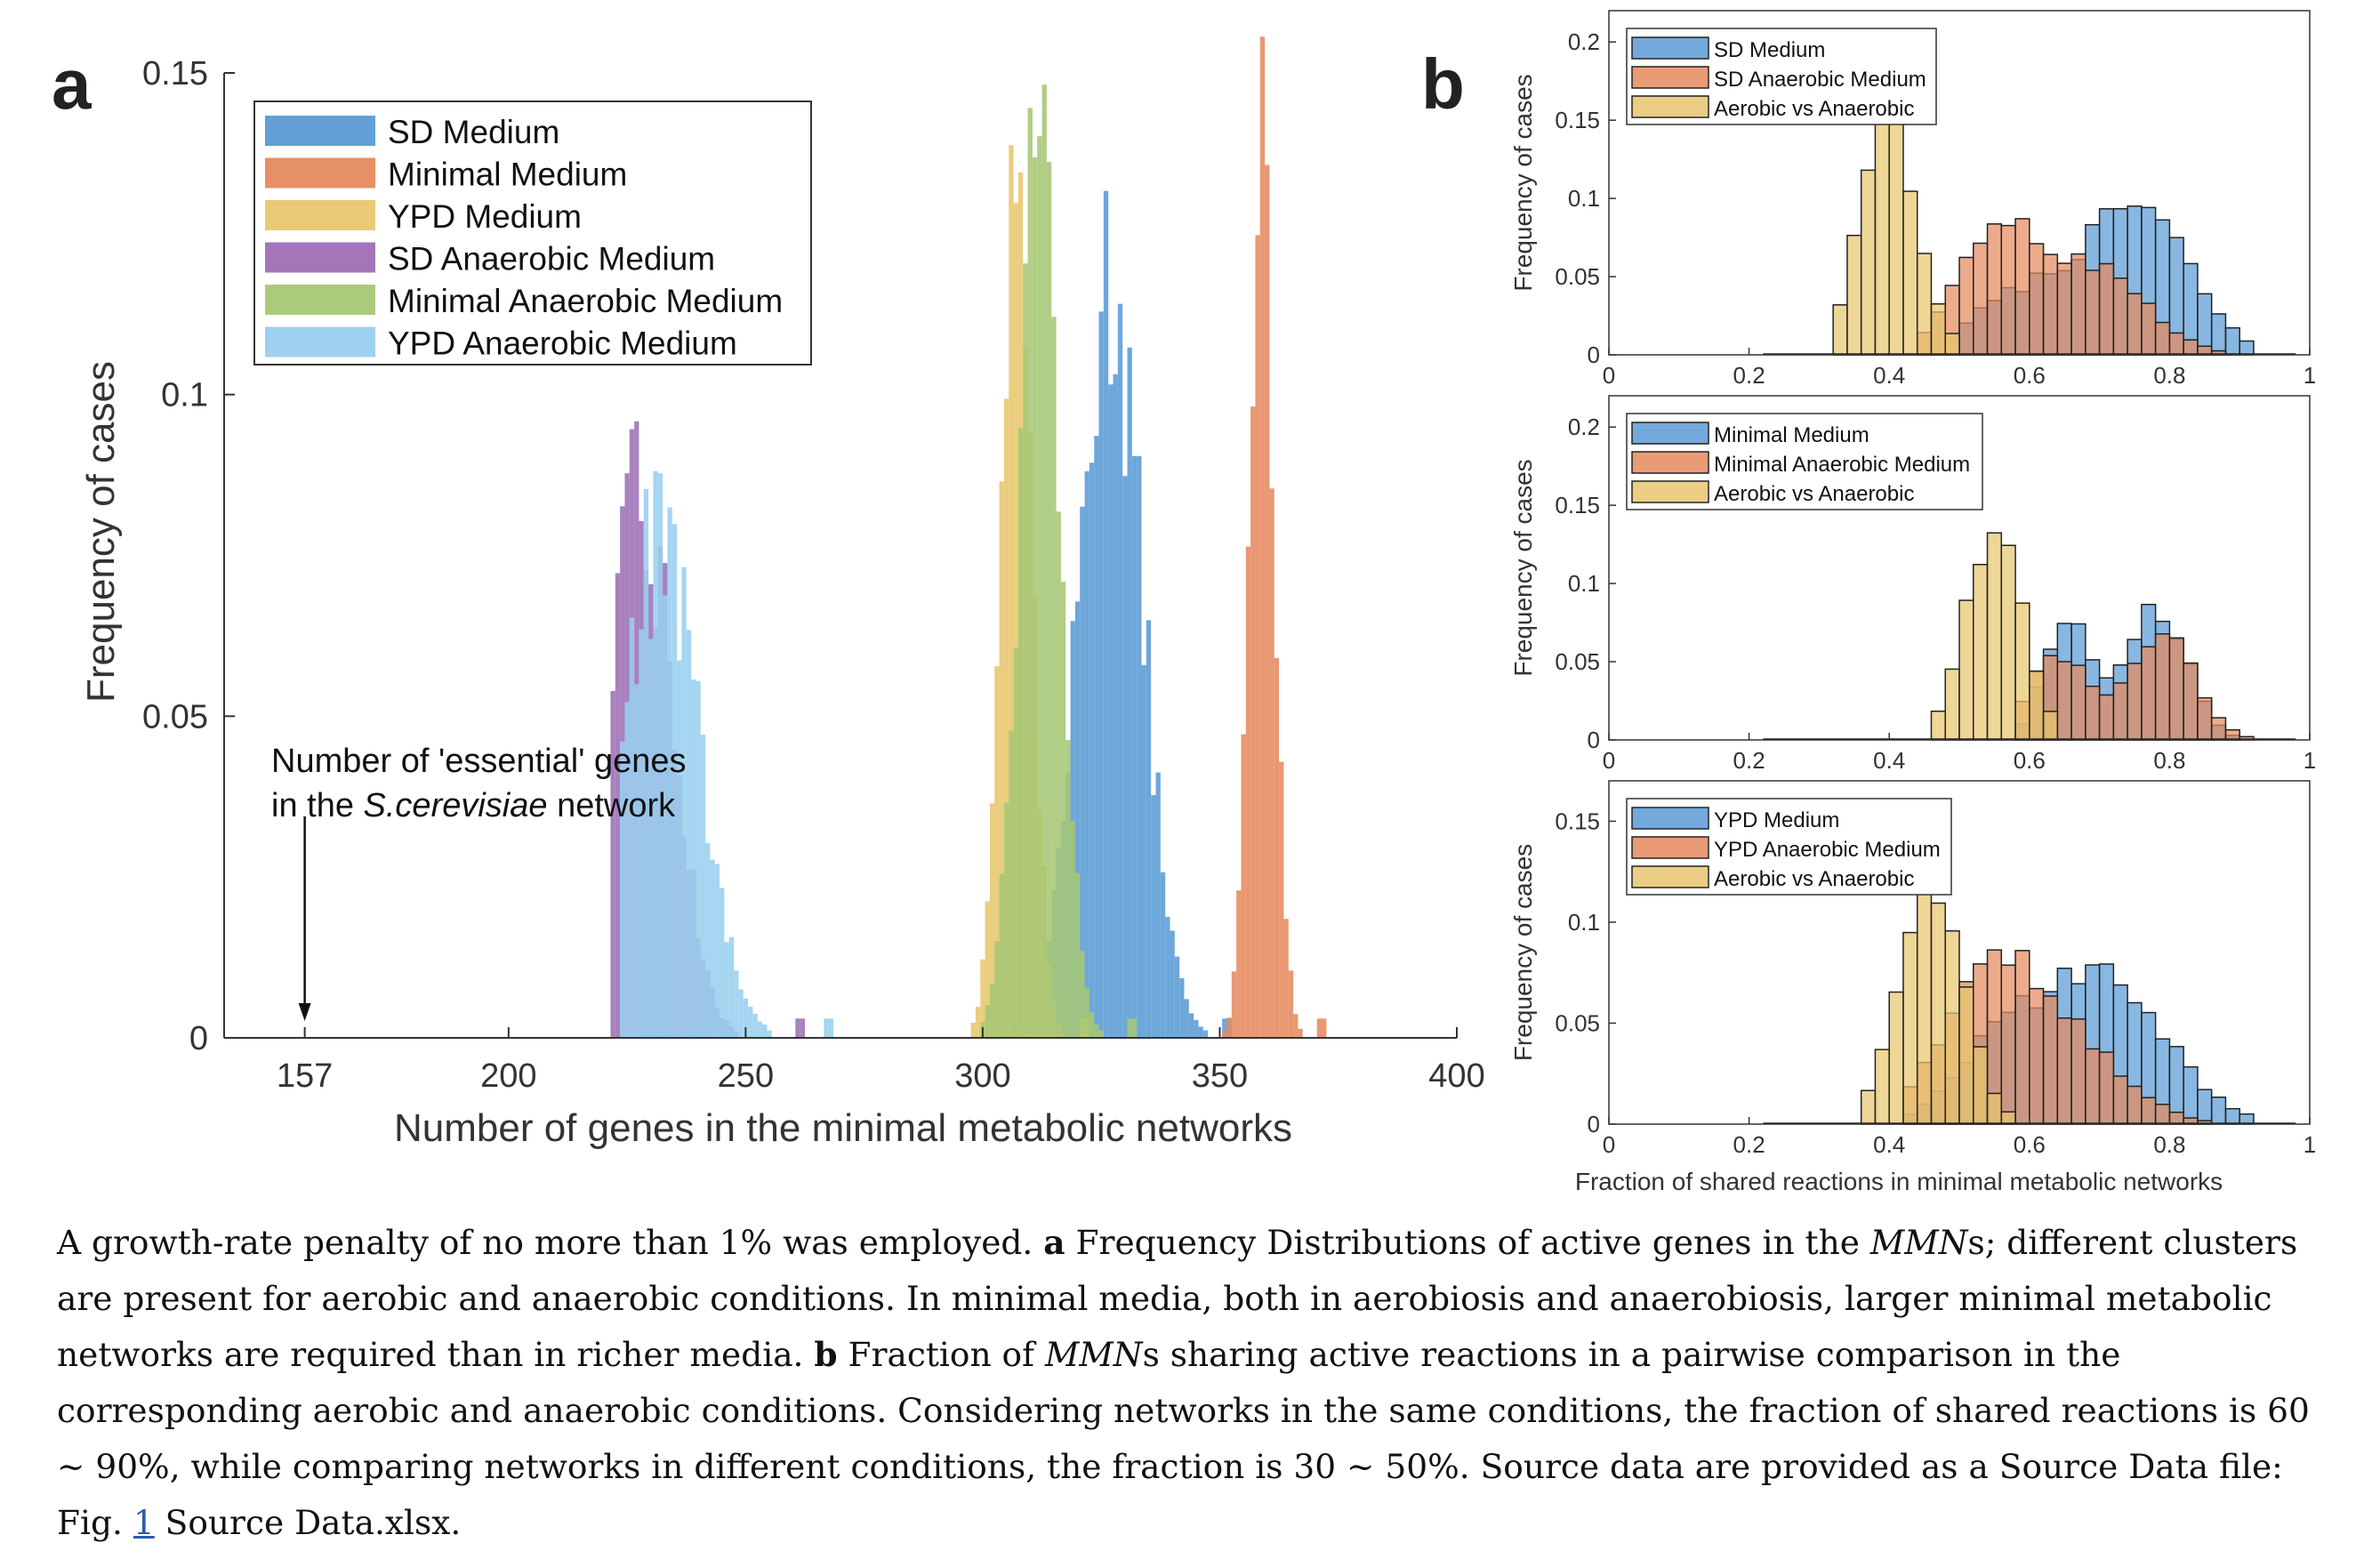 Image resolution: width=2380 pixels, height=1551 pixels. I want to click on y-tick-label: 0, so click(1594, 355).